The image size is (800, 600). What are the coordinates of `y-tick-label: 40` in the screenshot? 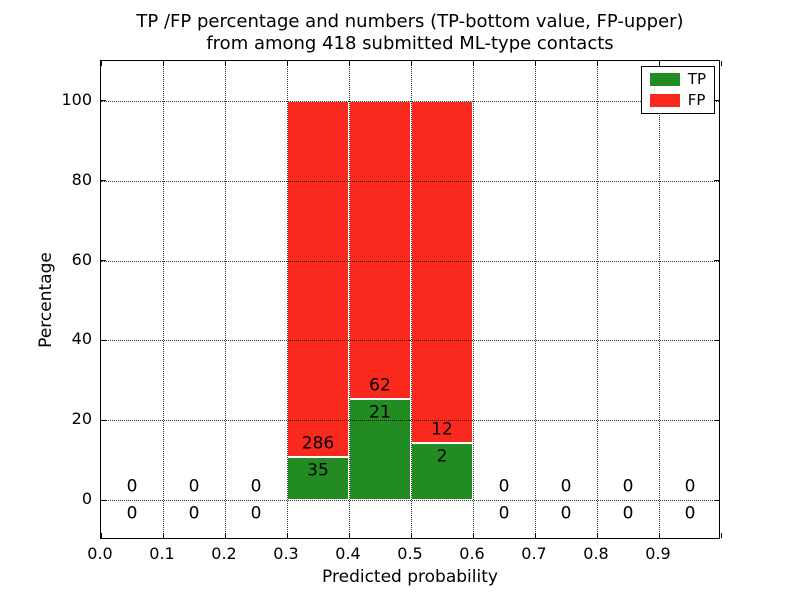 It's located at (81, 339).